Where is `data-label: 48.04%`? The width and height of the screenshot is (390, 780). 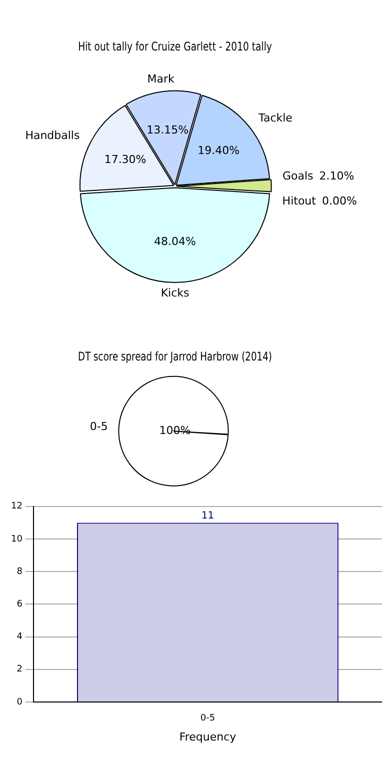 data-label: 48.04% is located at coordinates (175, 241).